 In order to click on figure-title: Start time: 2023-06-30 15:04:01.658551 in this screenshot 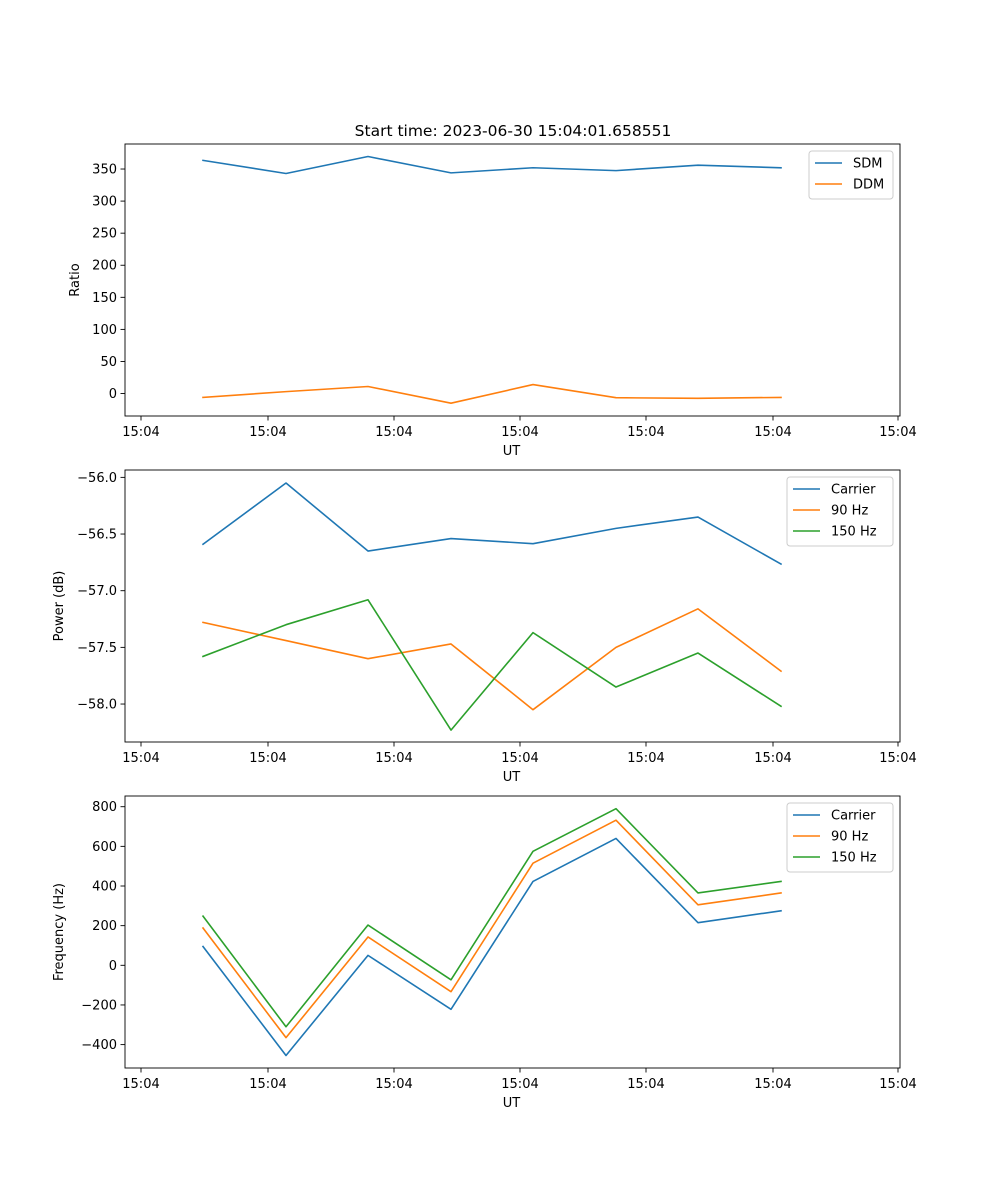, I will do `click(513, 131)`.